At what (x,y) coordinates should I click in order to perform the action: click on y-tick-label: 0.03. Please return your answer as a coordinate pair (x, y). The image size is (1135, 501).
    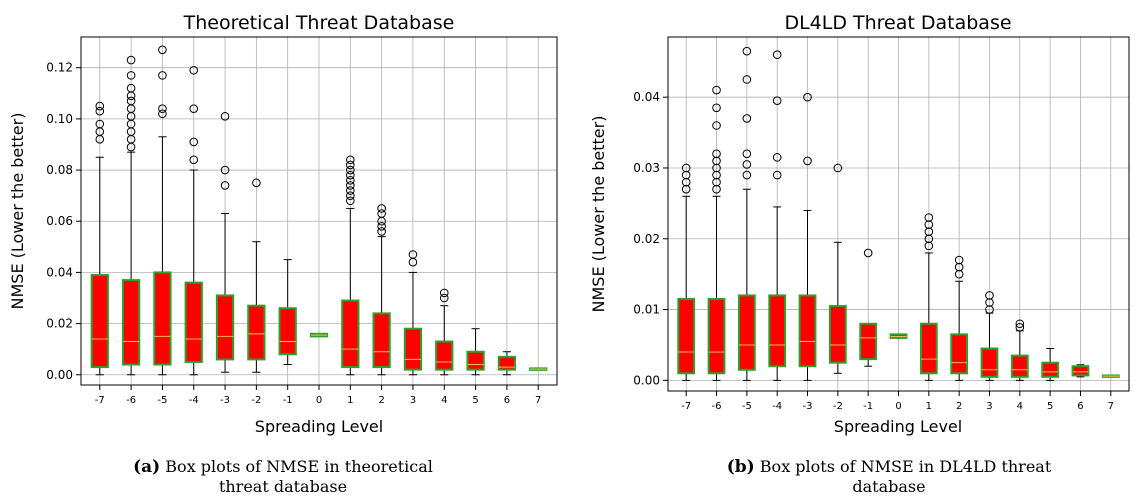
    Looking at the image, I should click on (646, 168).